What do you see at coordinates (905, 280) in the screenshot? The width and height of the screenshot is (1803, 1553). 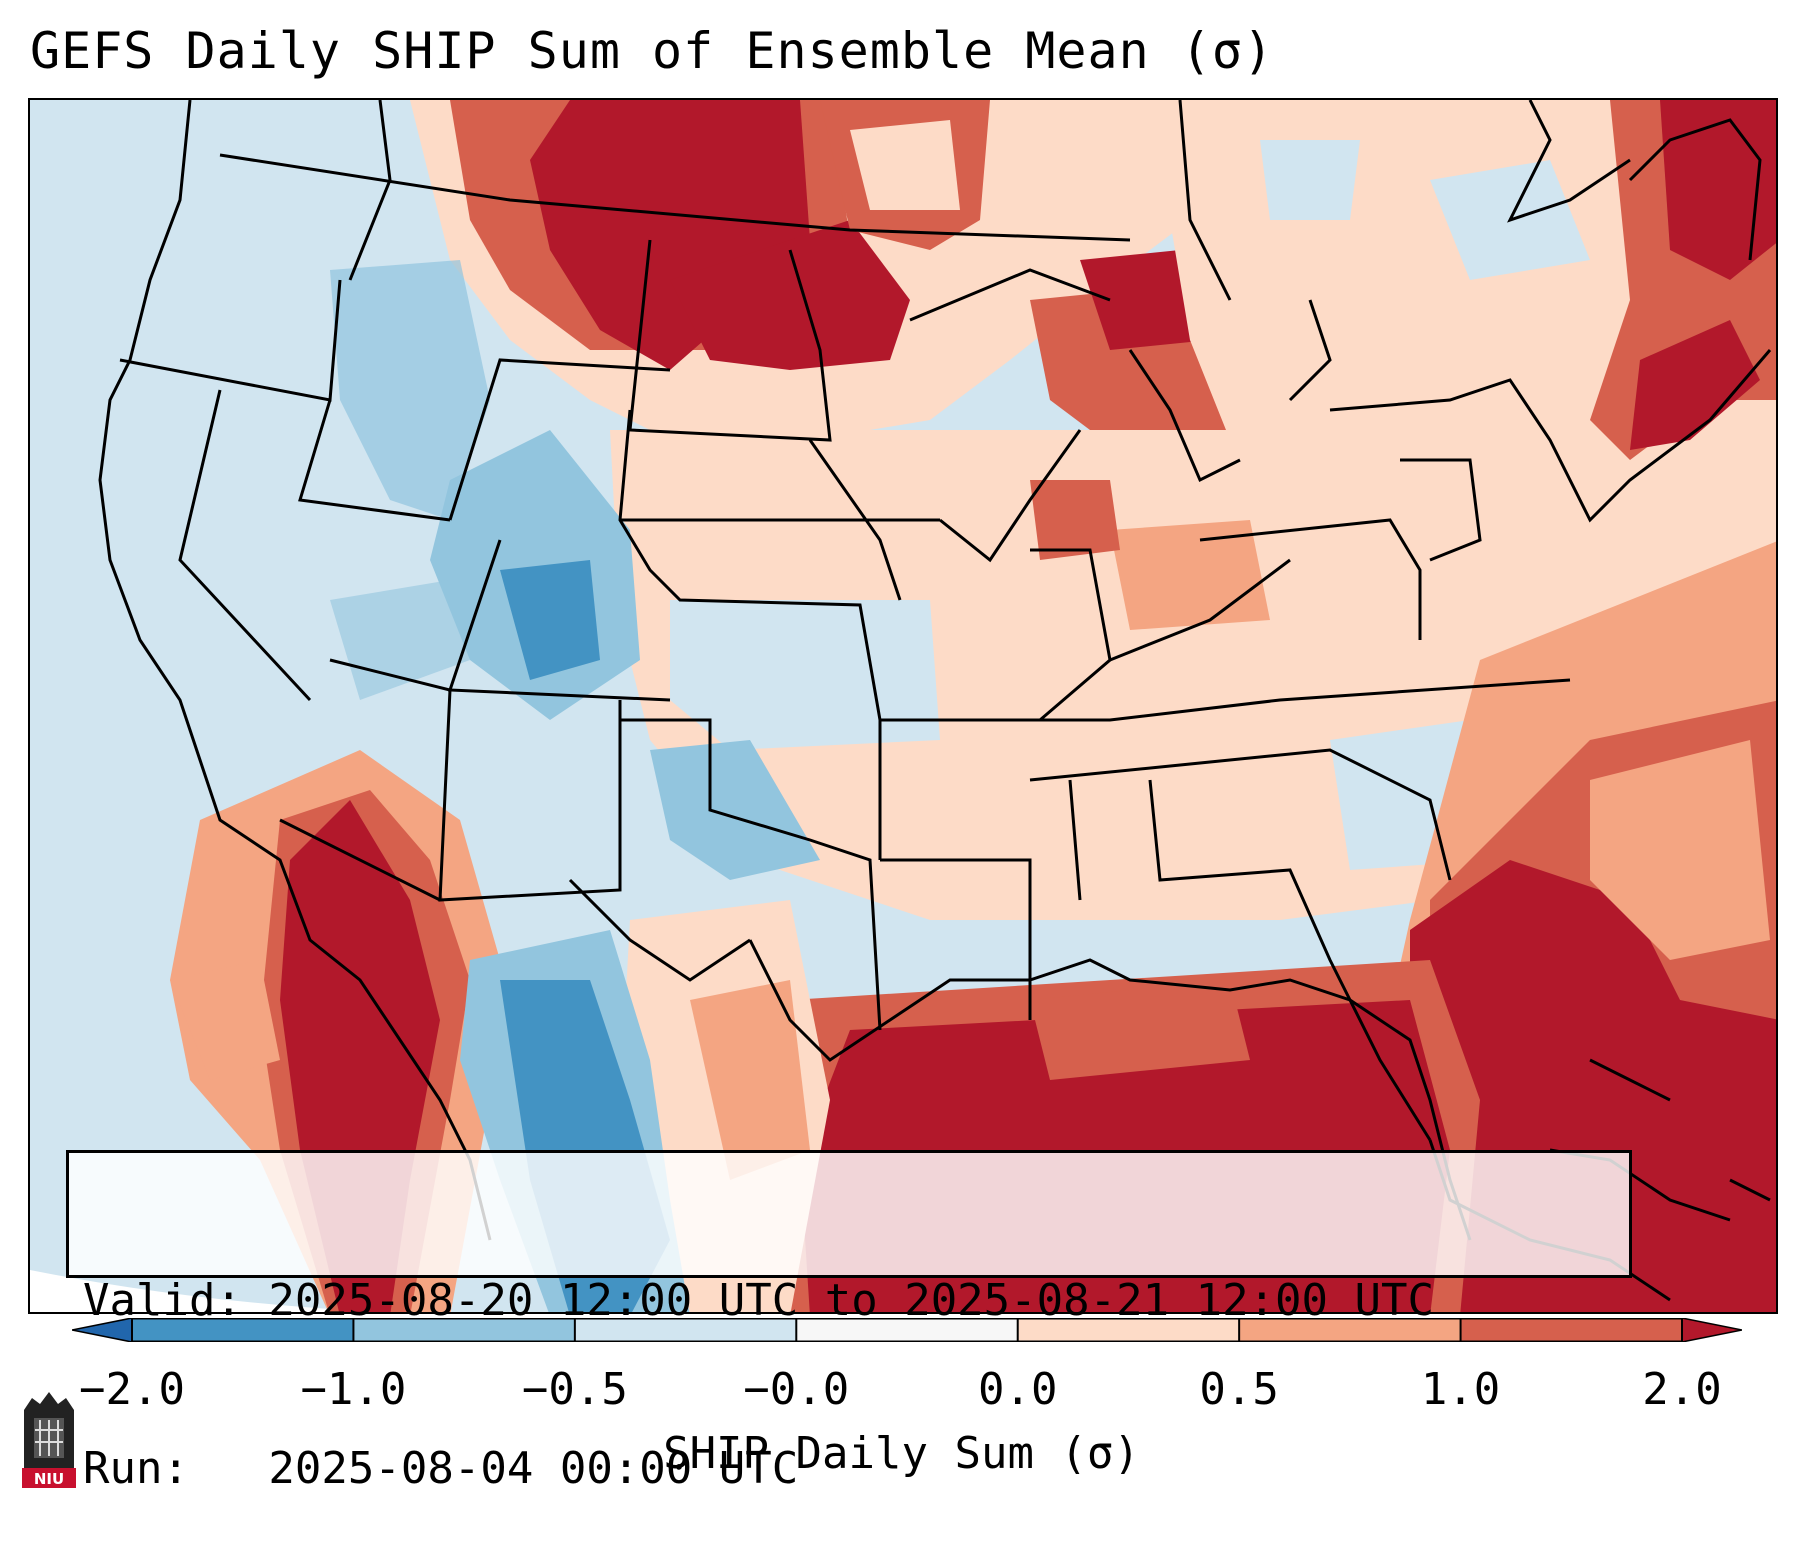 I see `anomaly-region-north` at bounding box center [905, 280].